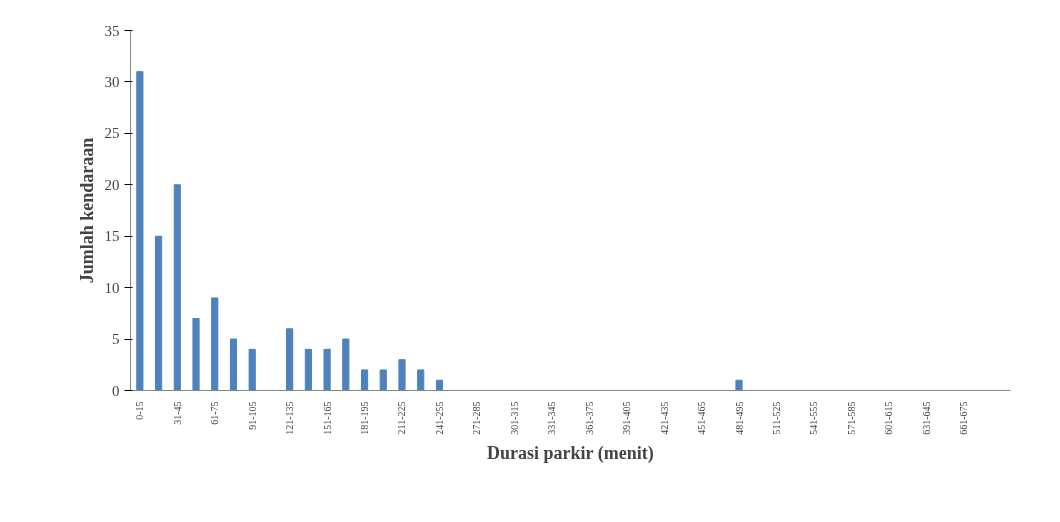 This screenshot has height=522, width=1060. Describe the element at coordinates (112, 81) in the screenshot. I see `y-tick-label: 30` at that location.